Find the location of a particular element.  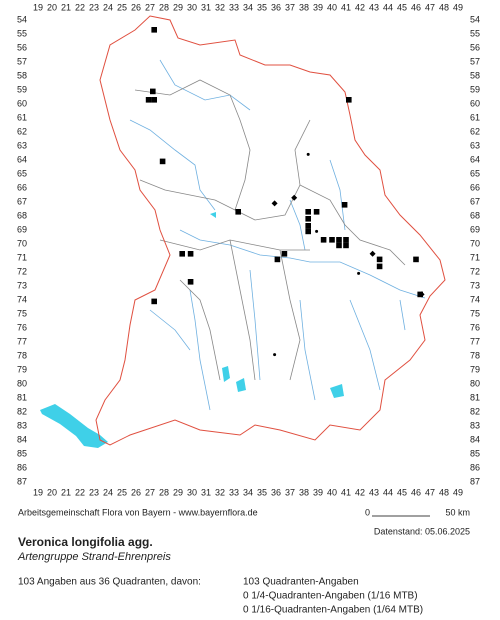

row-label: 68 is located at coordinates (475, 215).